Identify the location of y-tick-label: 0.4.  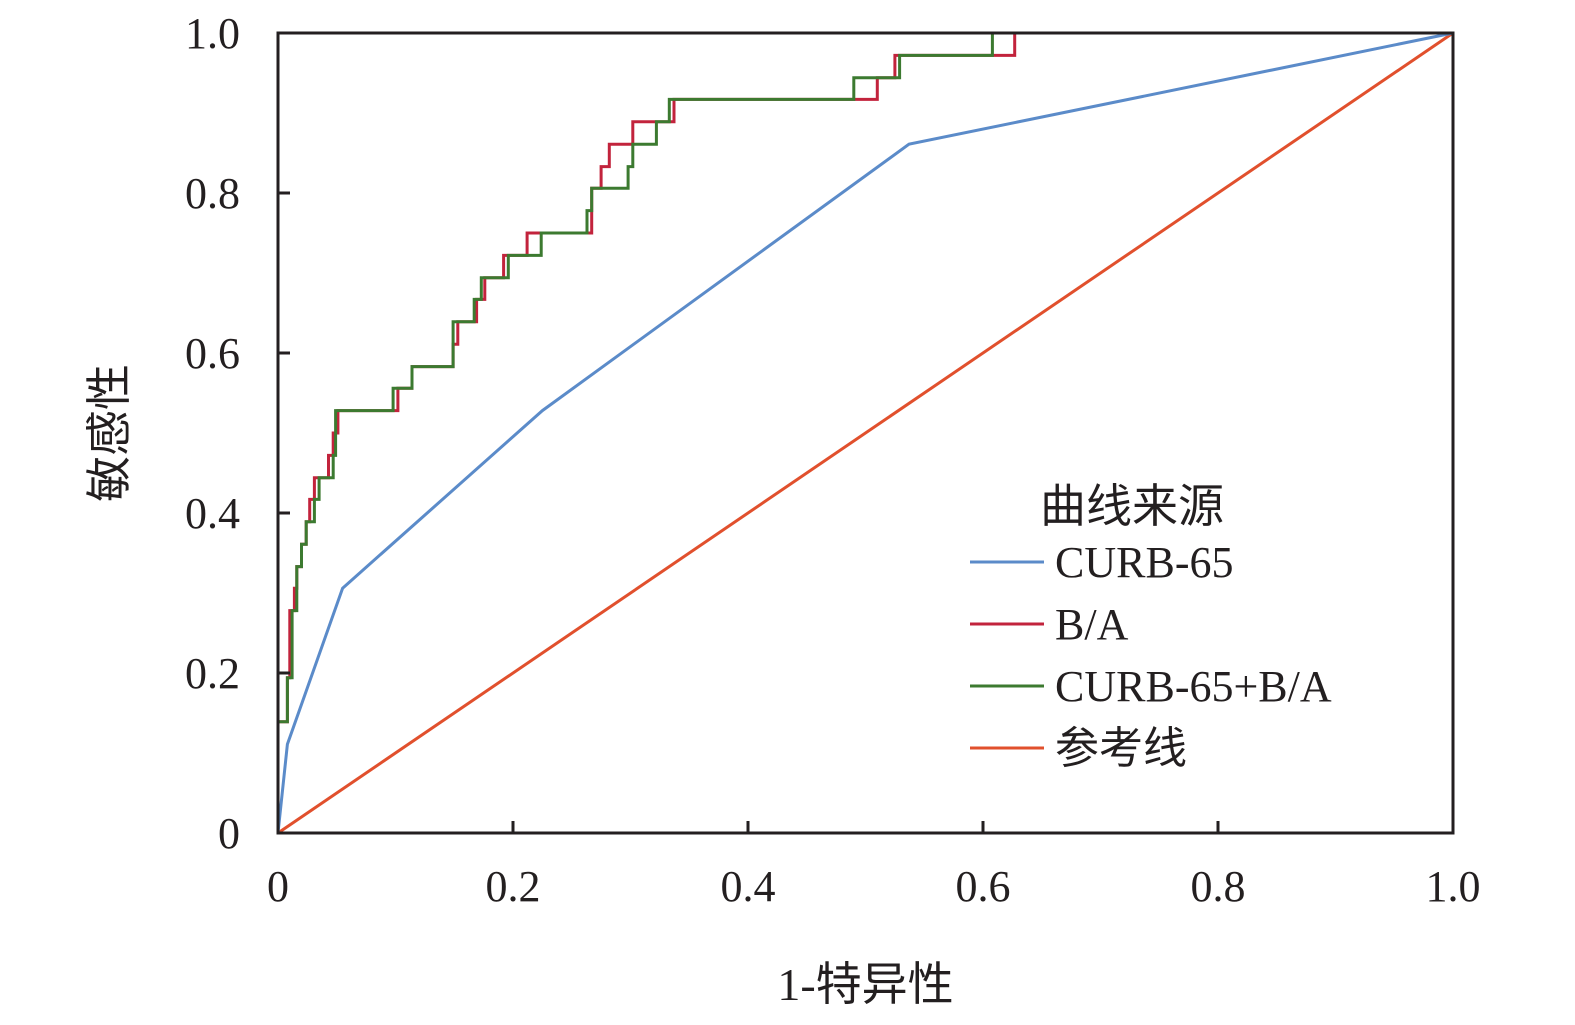
(212, 513).